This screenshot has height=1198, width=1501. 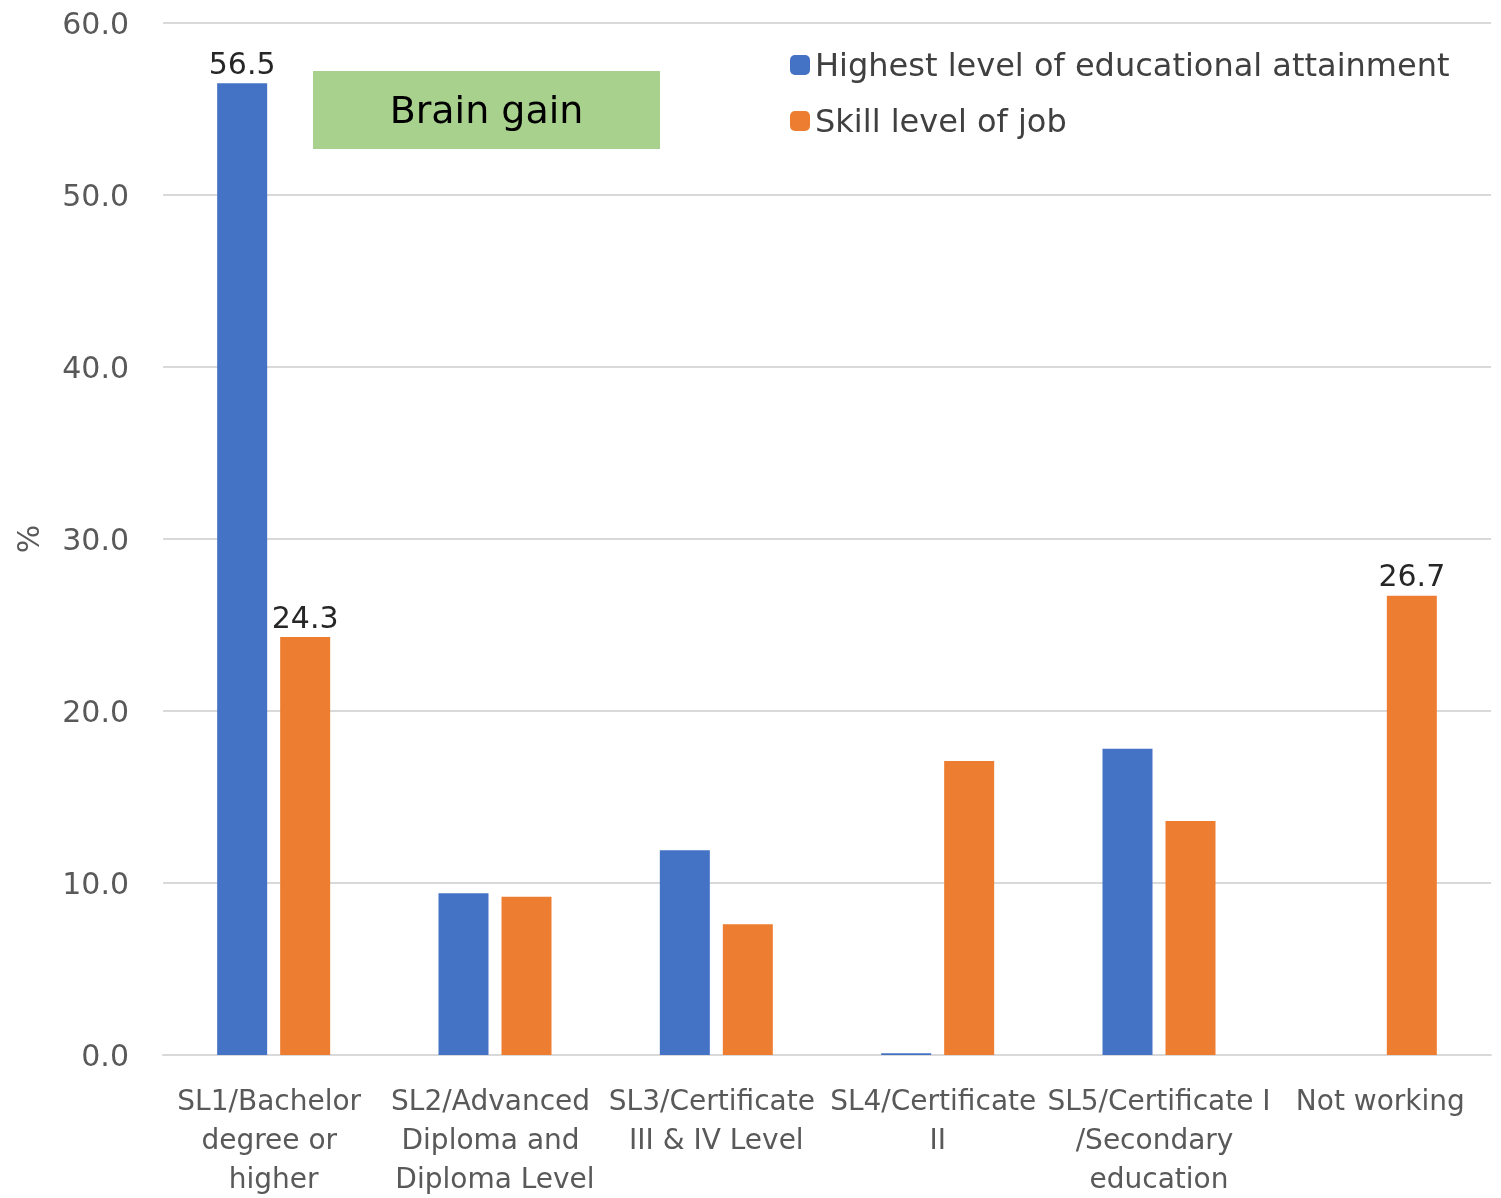 What do you see at coordinates (95, 195) in the screenshot?
I see `y-tick-label: 50.0` at bounding box center [95, 195].